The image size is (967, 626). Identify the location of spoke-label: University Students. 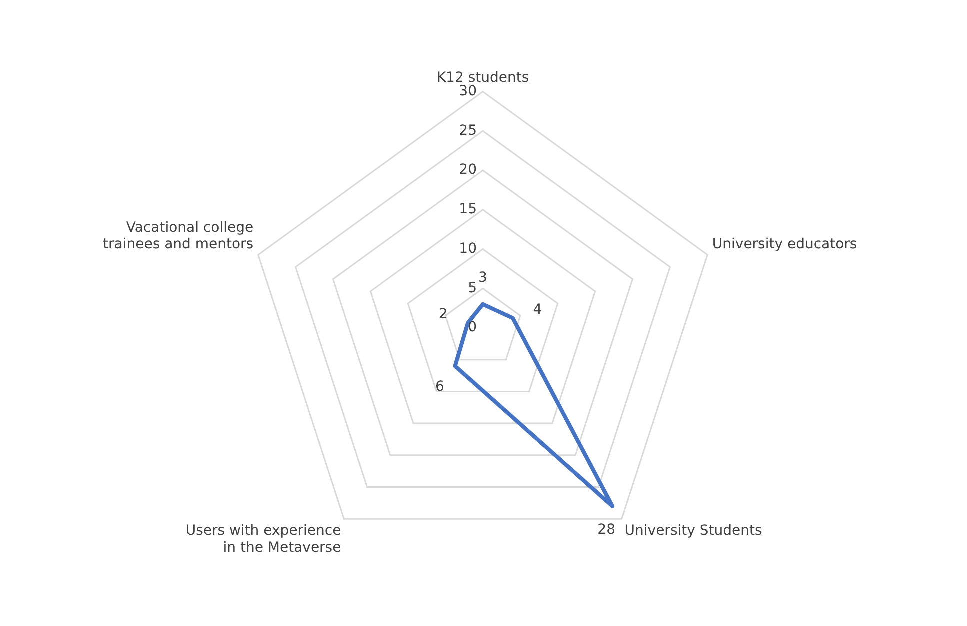
(693, 531).